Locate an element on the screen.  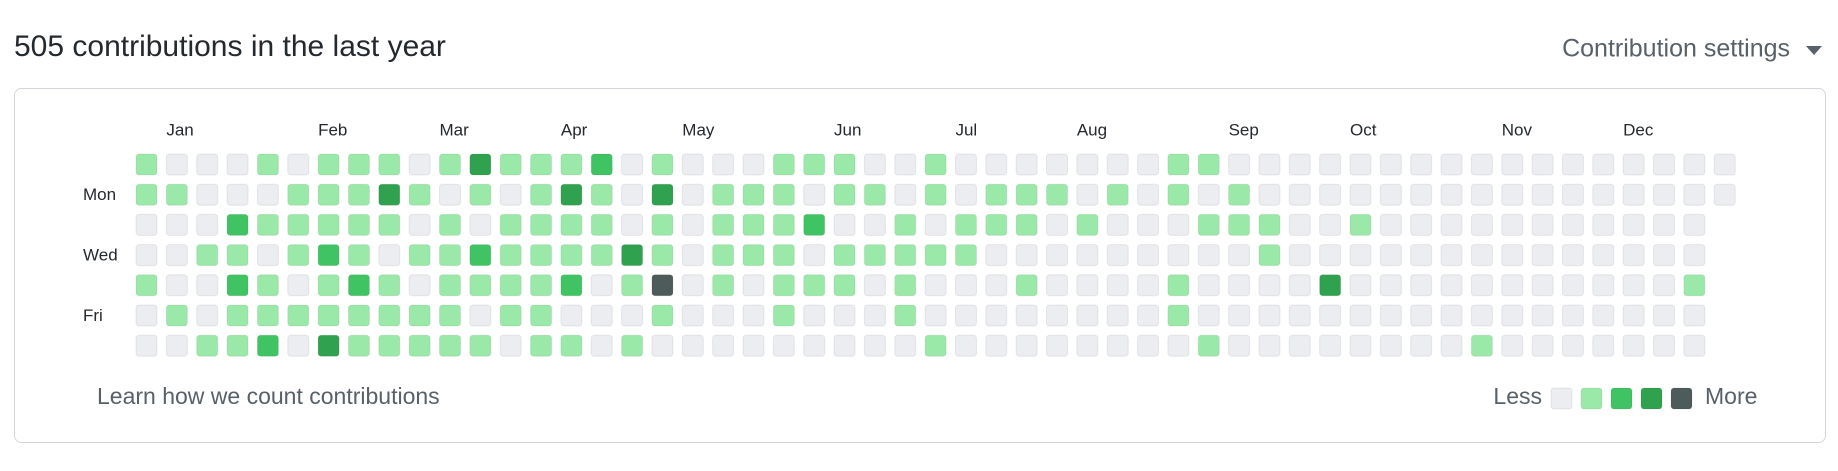
month-label: Jul is located at coordinates (966, 129).